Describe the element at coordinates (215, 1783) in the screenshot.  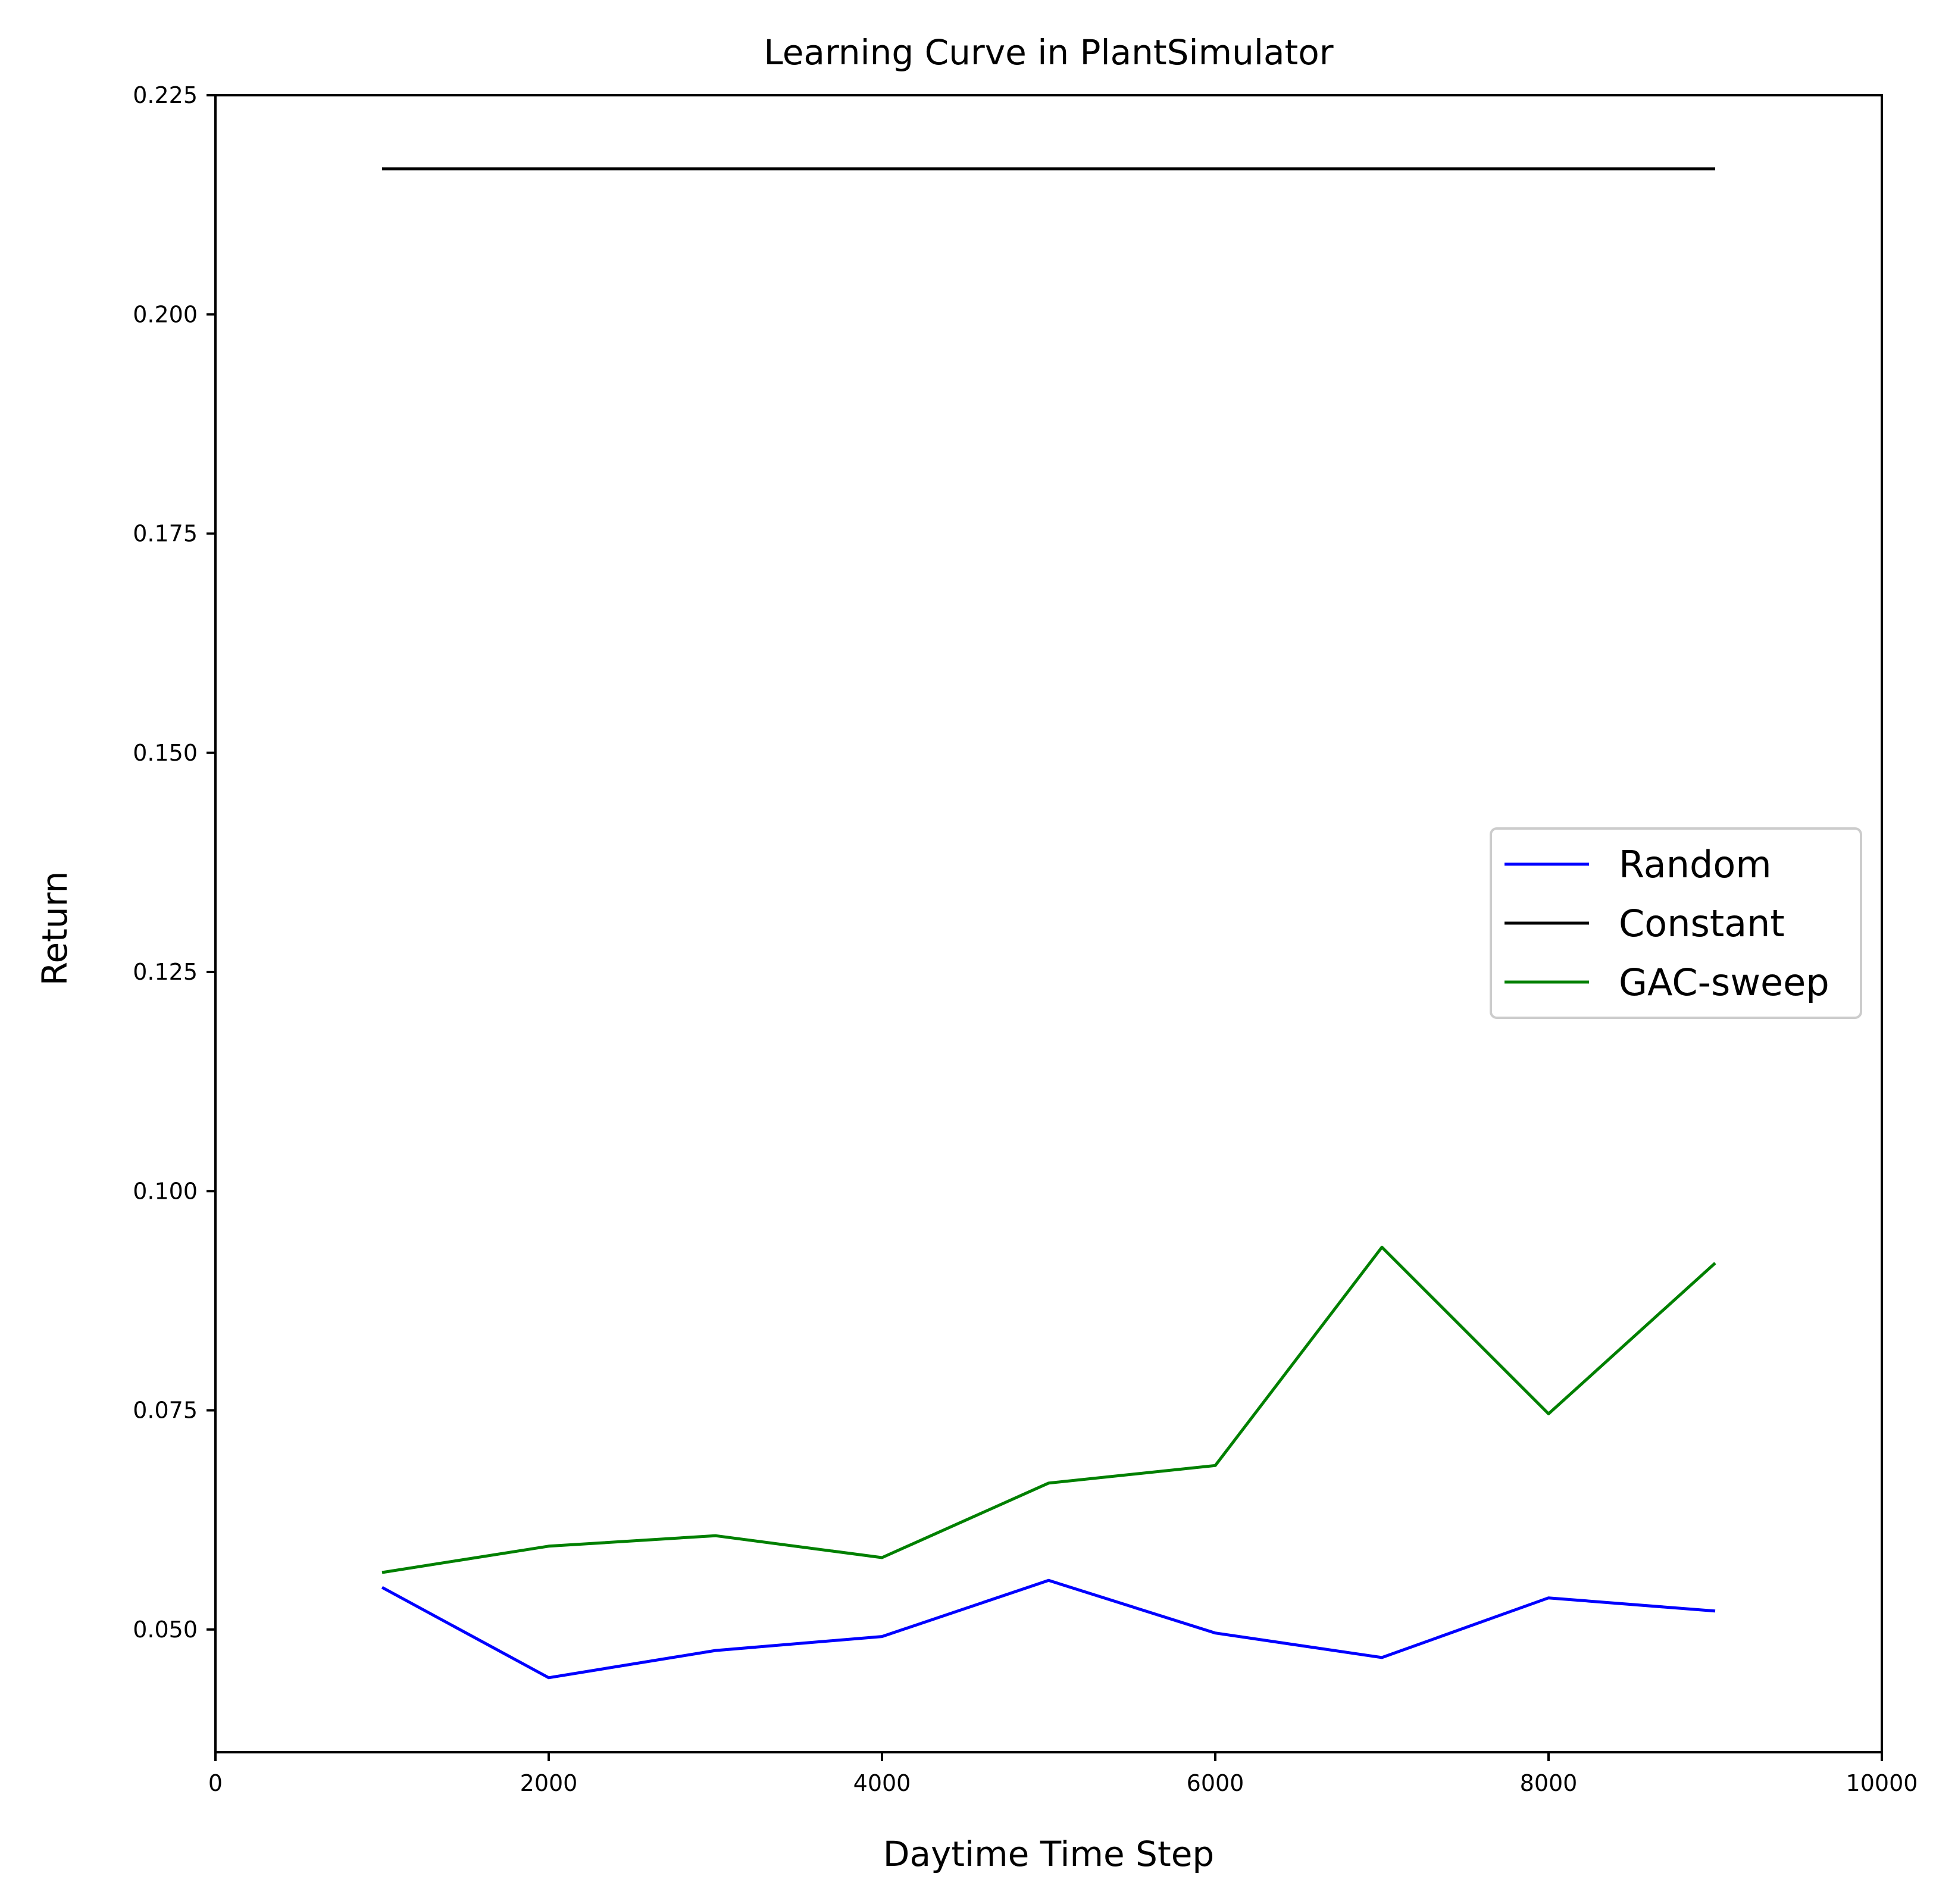
I see `x-tick-label: 0` at that location.